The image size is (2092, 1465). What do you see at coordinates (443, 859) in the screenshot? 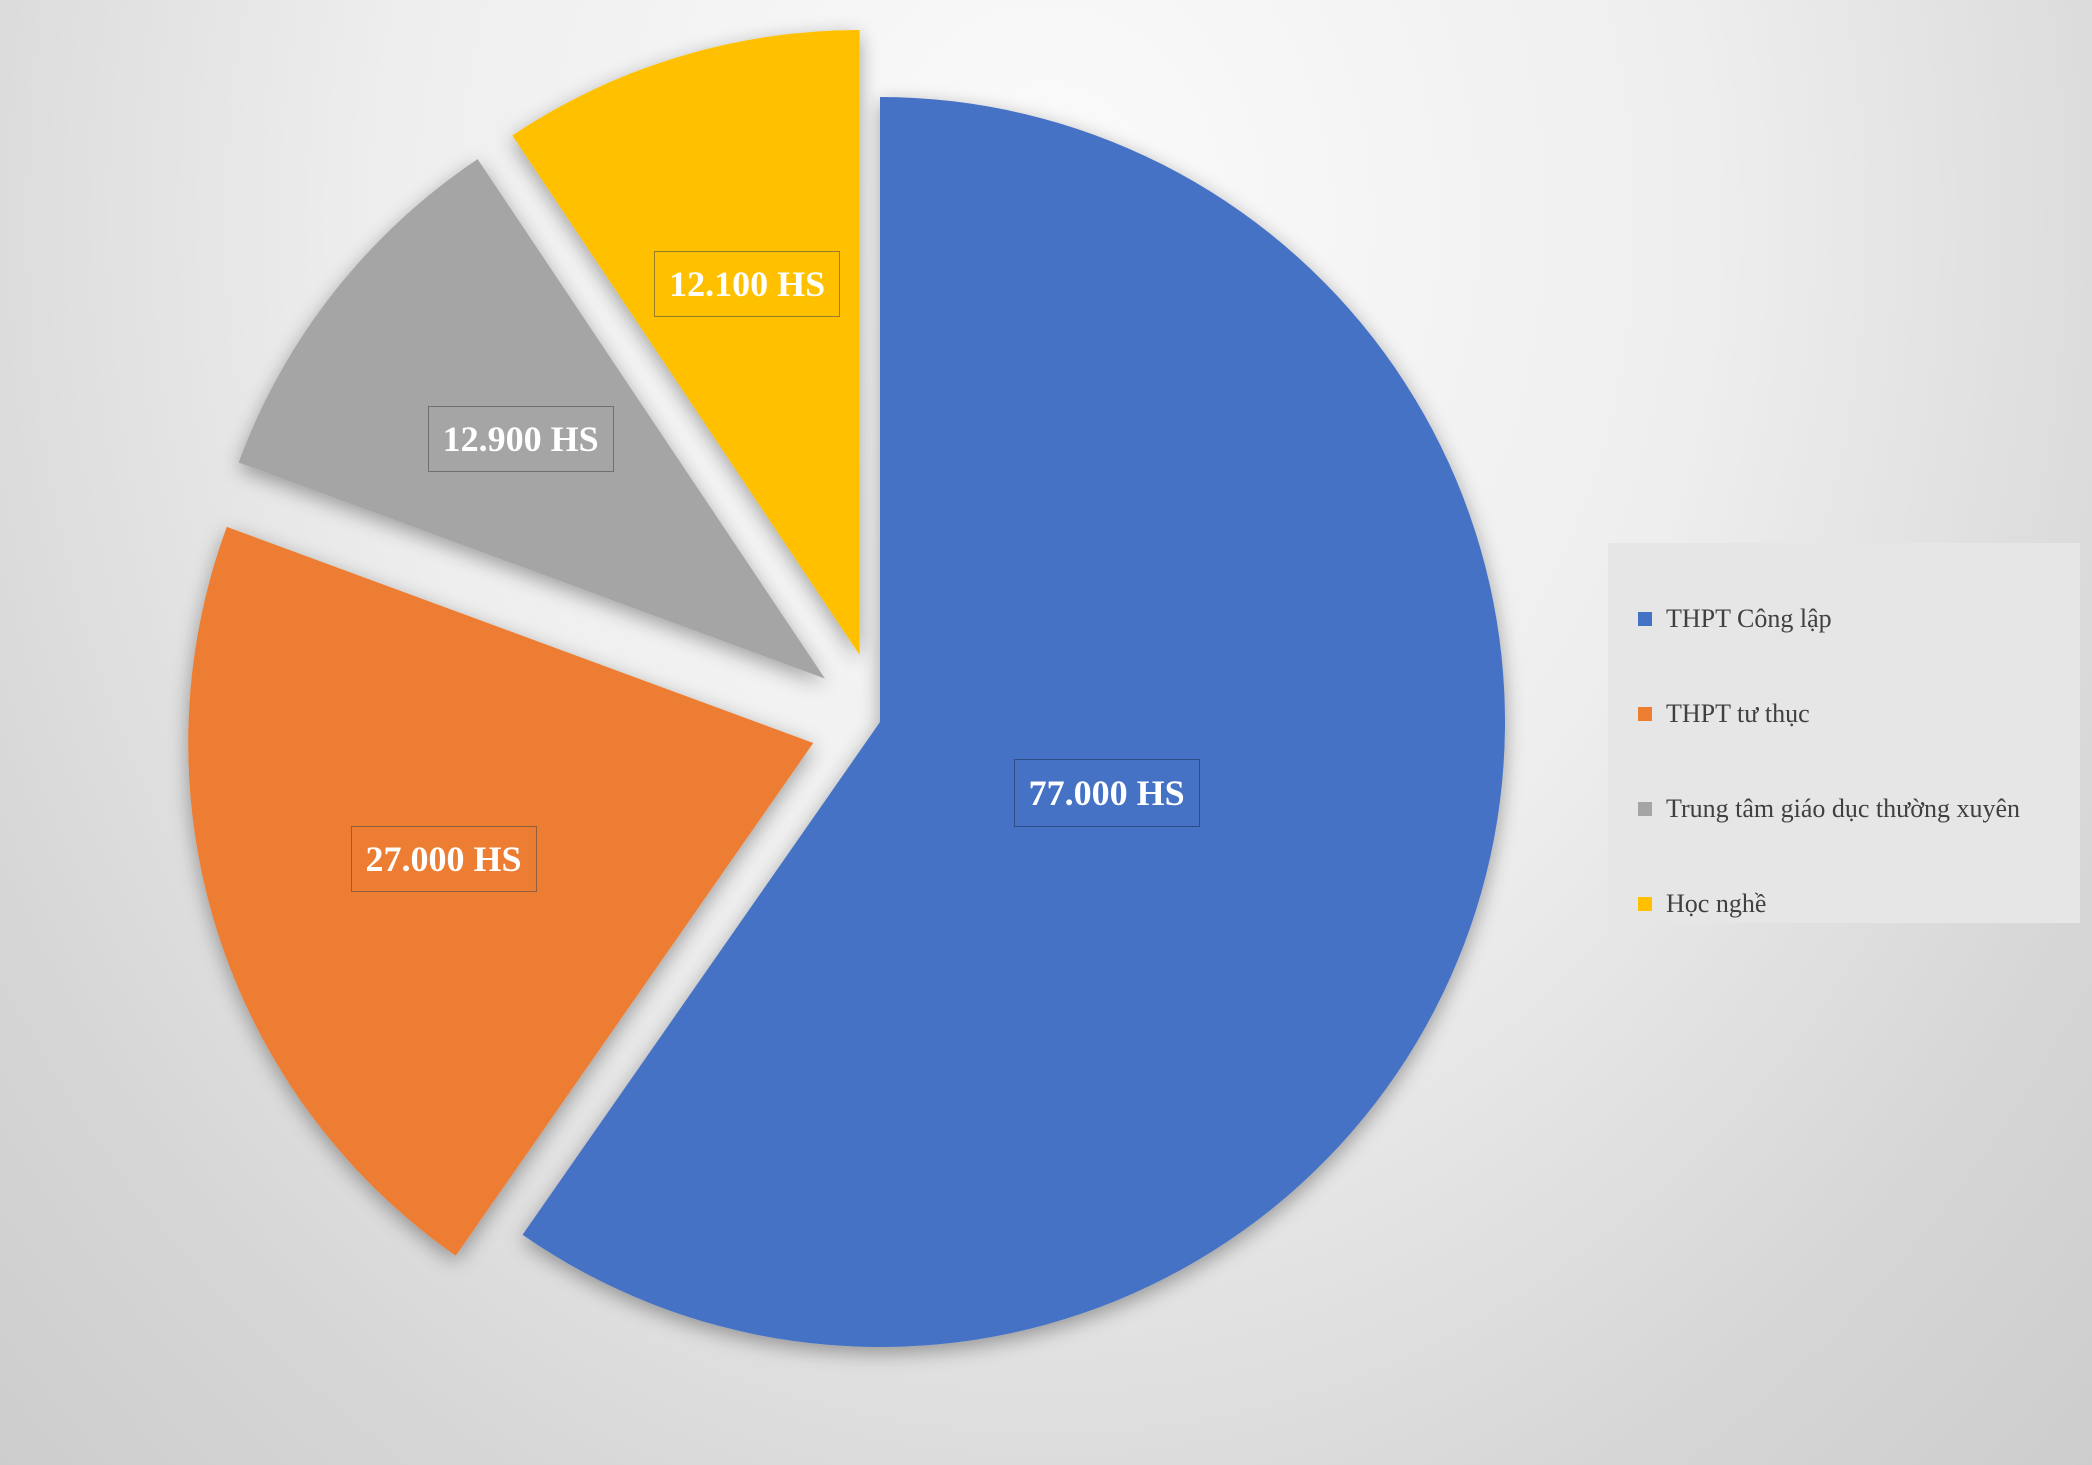
I see `data-label-2: 27.000 HS` at bounding box center [443, 859].